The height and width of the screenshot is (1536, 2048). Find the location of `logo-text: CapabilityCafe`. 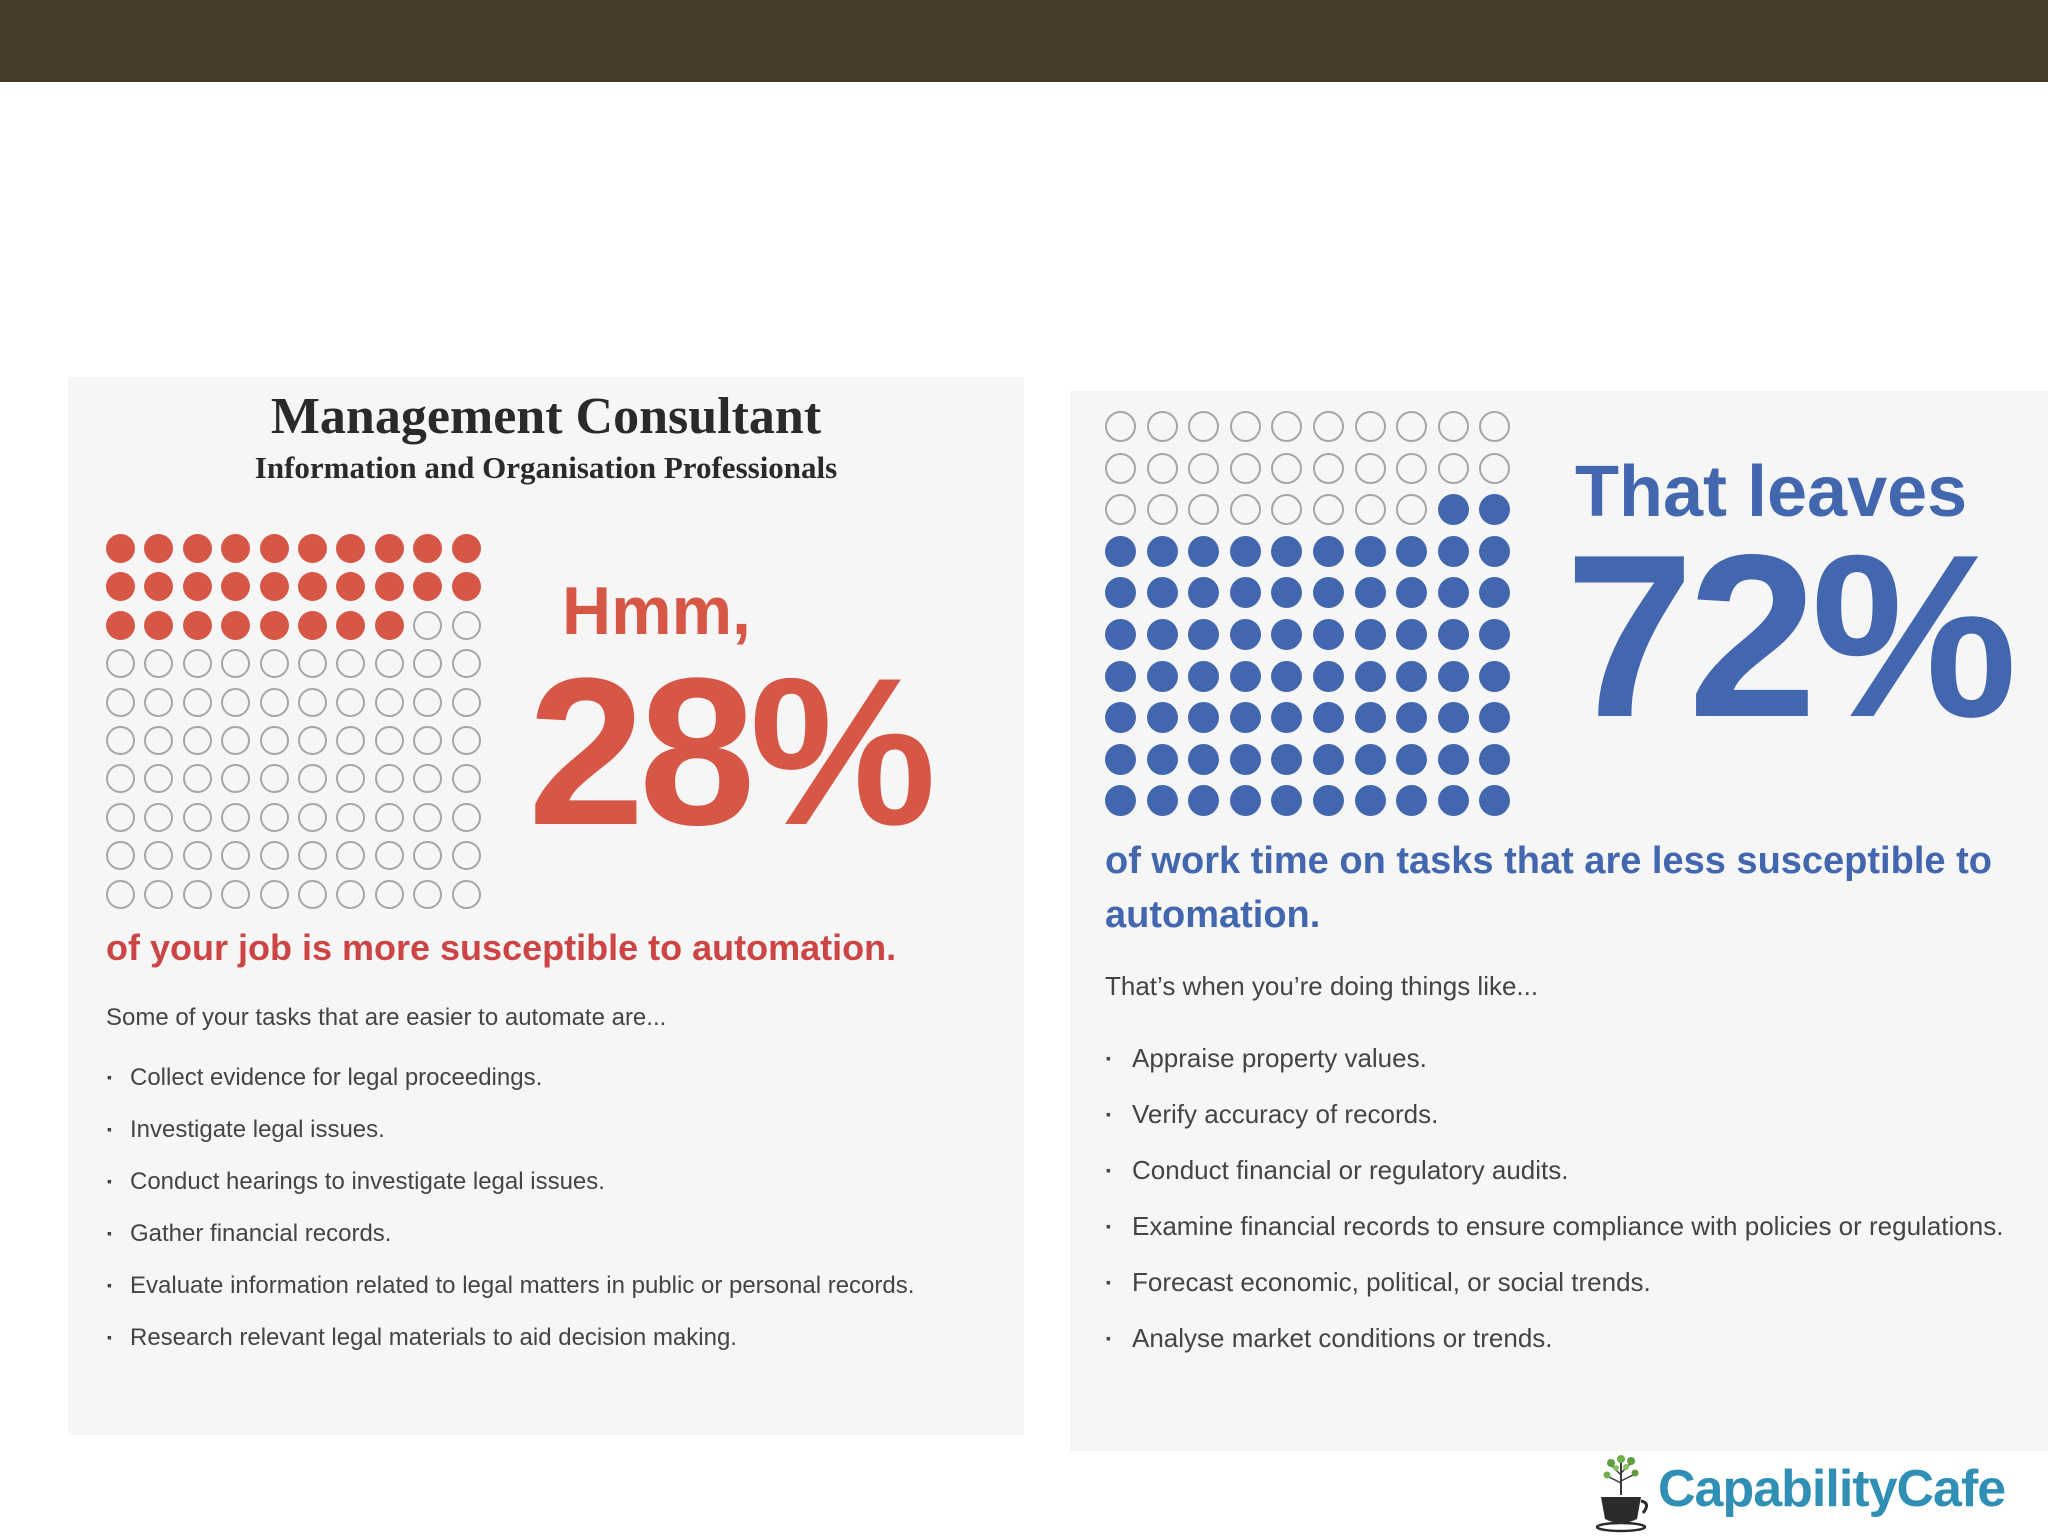

logo-text: CapabilityCafe is located at coordinates (1832, 1489).